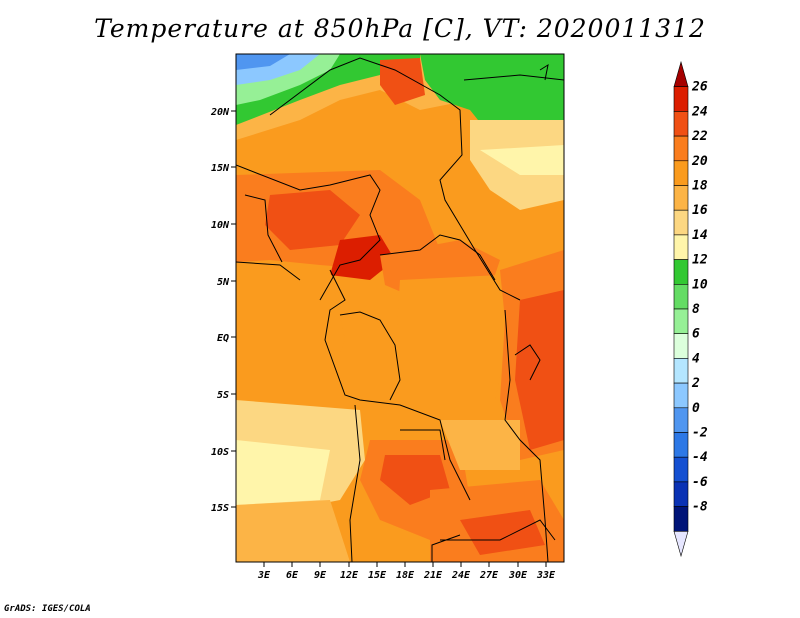  Describe the element at coordinates (47, 609) in the screenshot. I see `credit-label: GrADS: IGES/COLA` at that location.